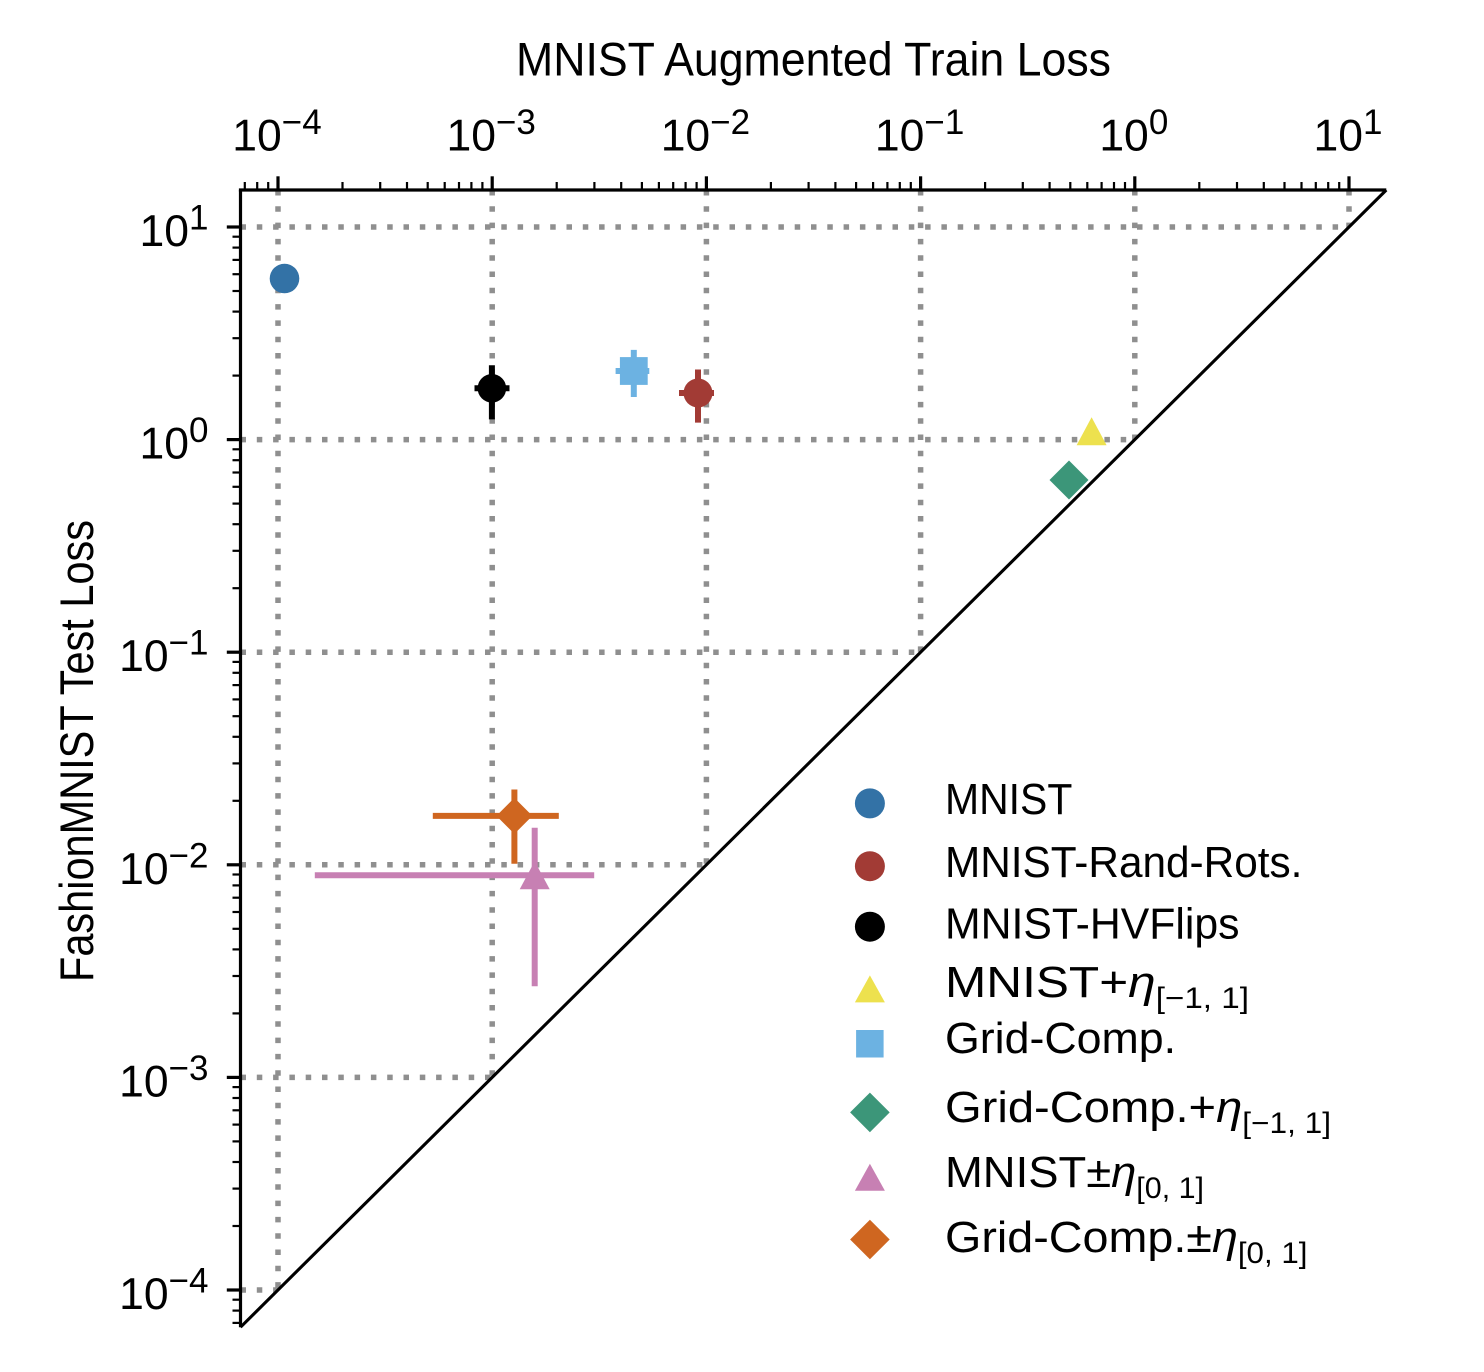  What do you see at coordinates (1123, 862) in the screenshot?
I see `svg-text: MNIST-Rand-Rots.` at bounding box center [1123, 862].